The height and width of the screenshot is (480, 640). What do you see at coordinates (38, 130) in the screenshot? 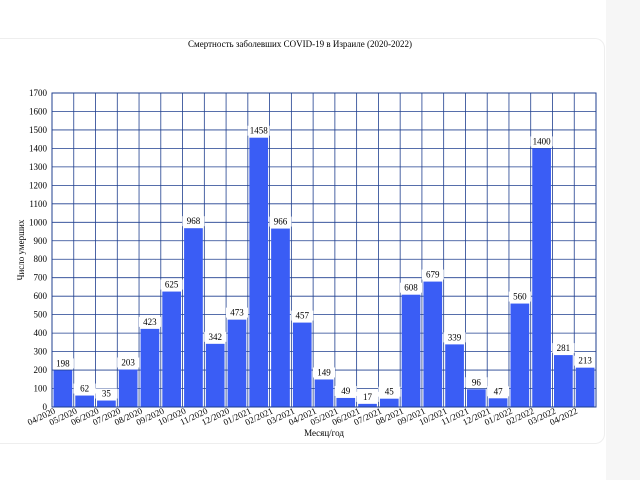
I see `y-tick-label: 1500` at bounding box center [38, 130].